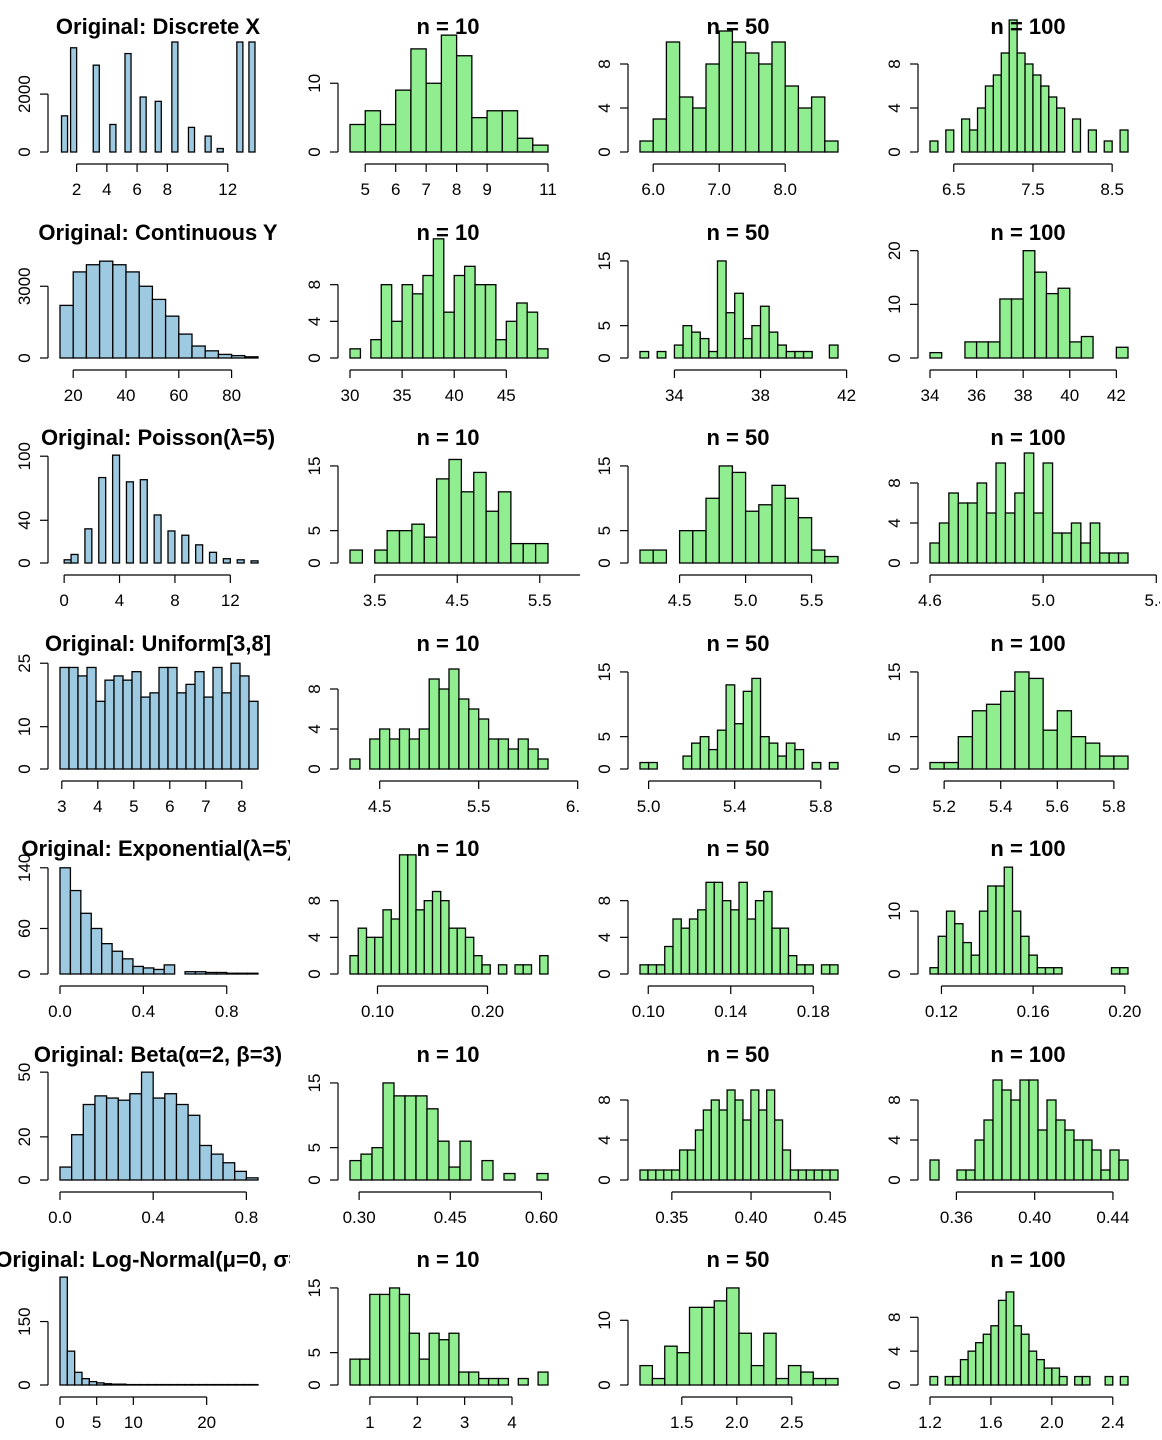  Describe the element at coordinates (59, 1422) in the screenshot. I see `x-tick-label: 0` at that location.